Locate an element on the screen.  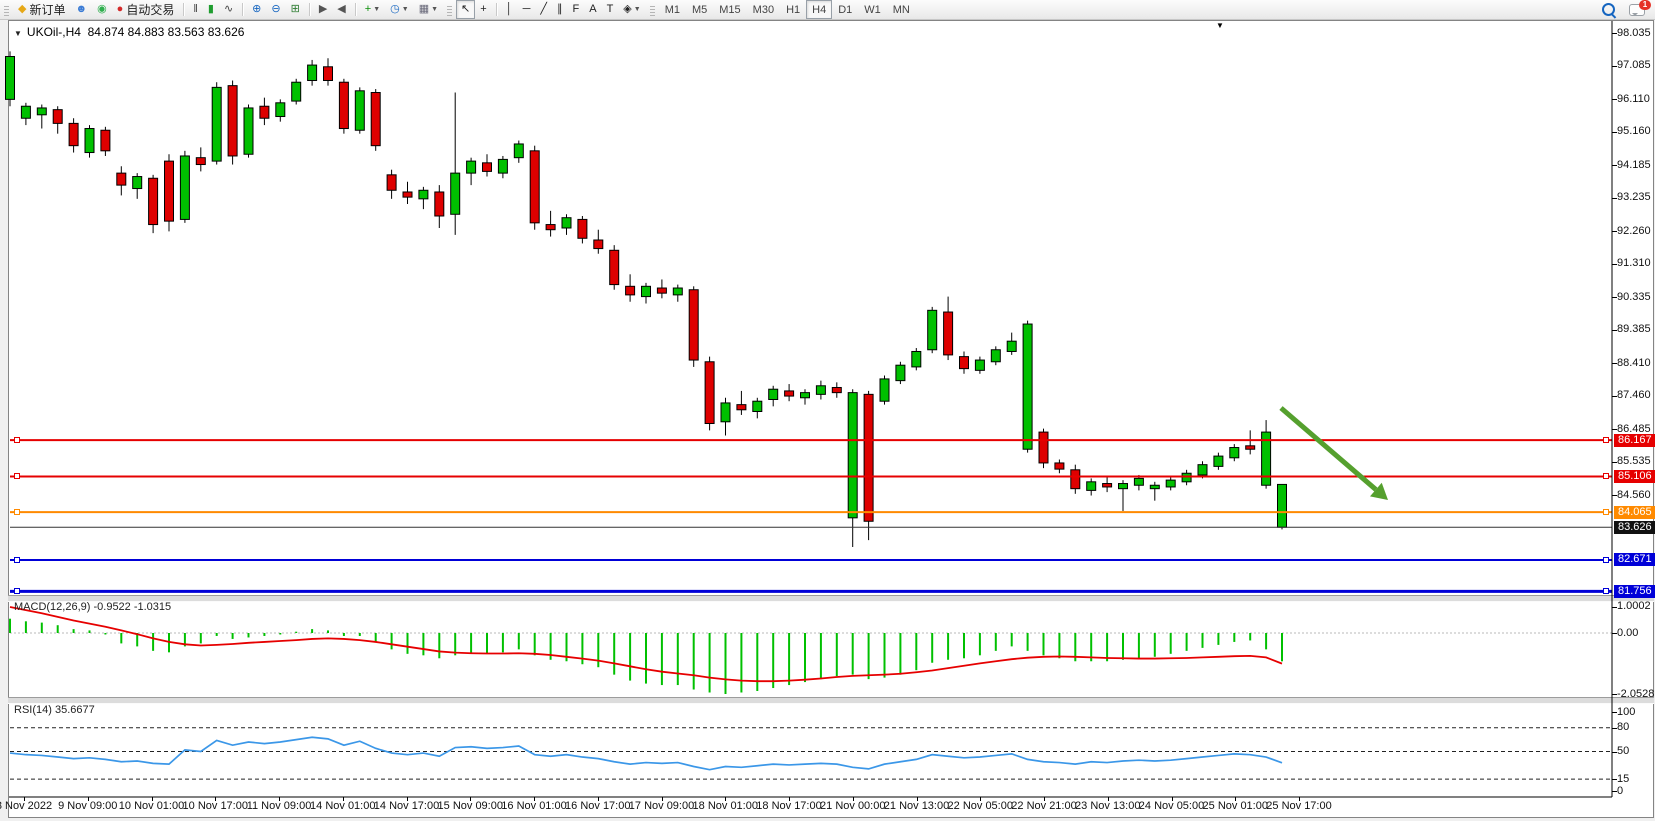
equidistant-channel-button: ∥ is located at coordinates (560, 9).